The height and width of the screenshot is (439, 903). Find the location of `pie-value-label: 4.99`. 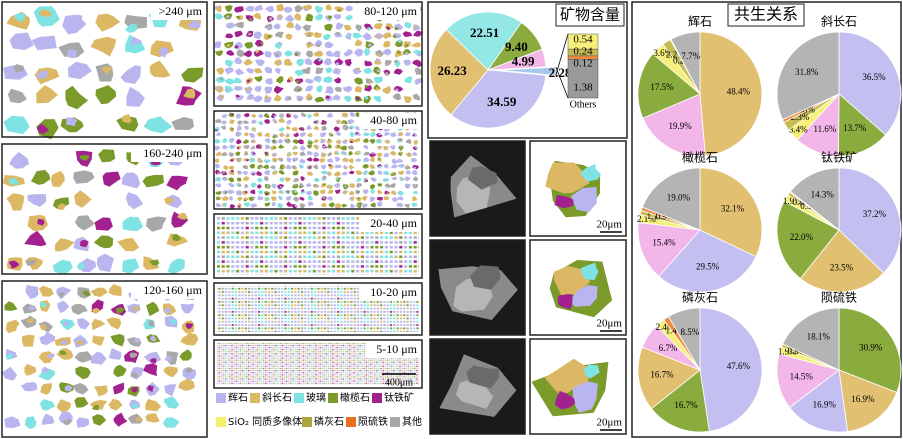

pie-value-label: 4.99 is located at coordinates (523, 60).